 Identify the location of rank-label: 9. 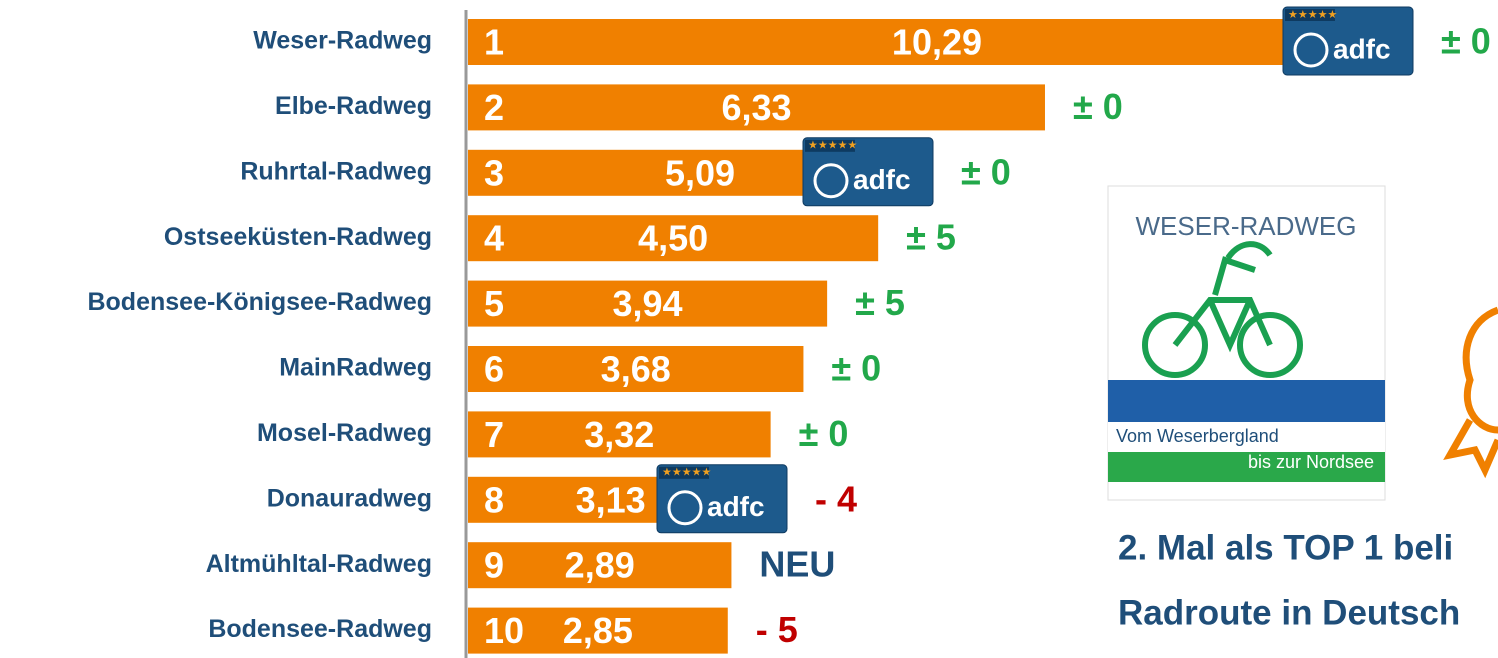
(494, 565).